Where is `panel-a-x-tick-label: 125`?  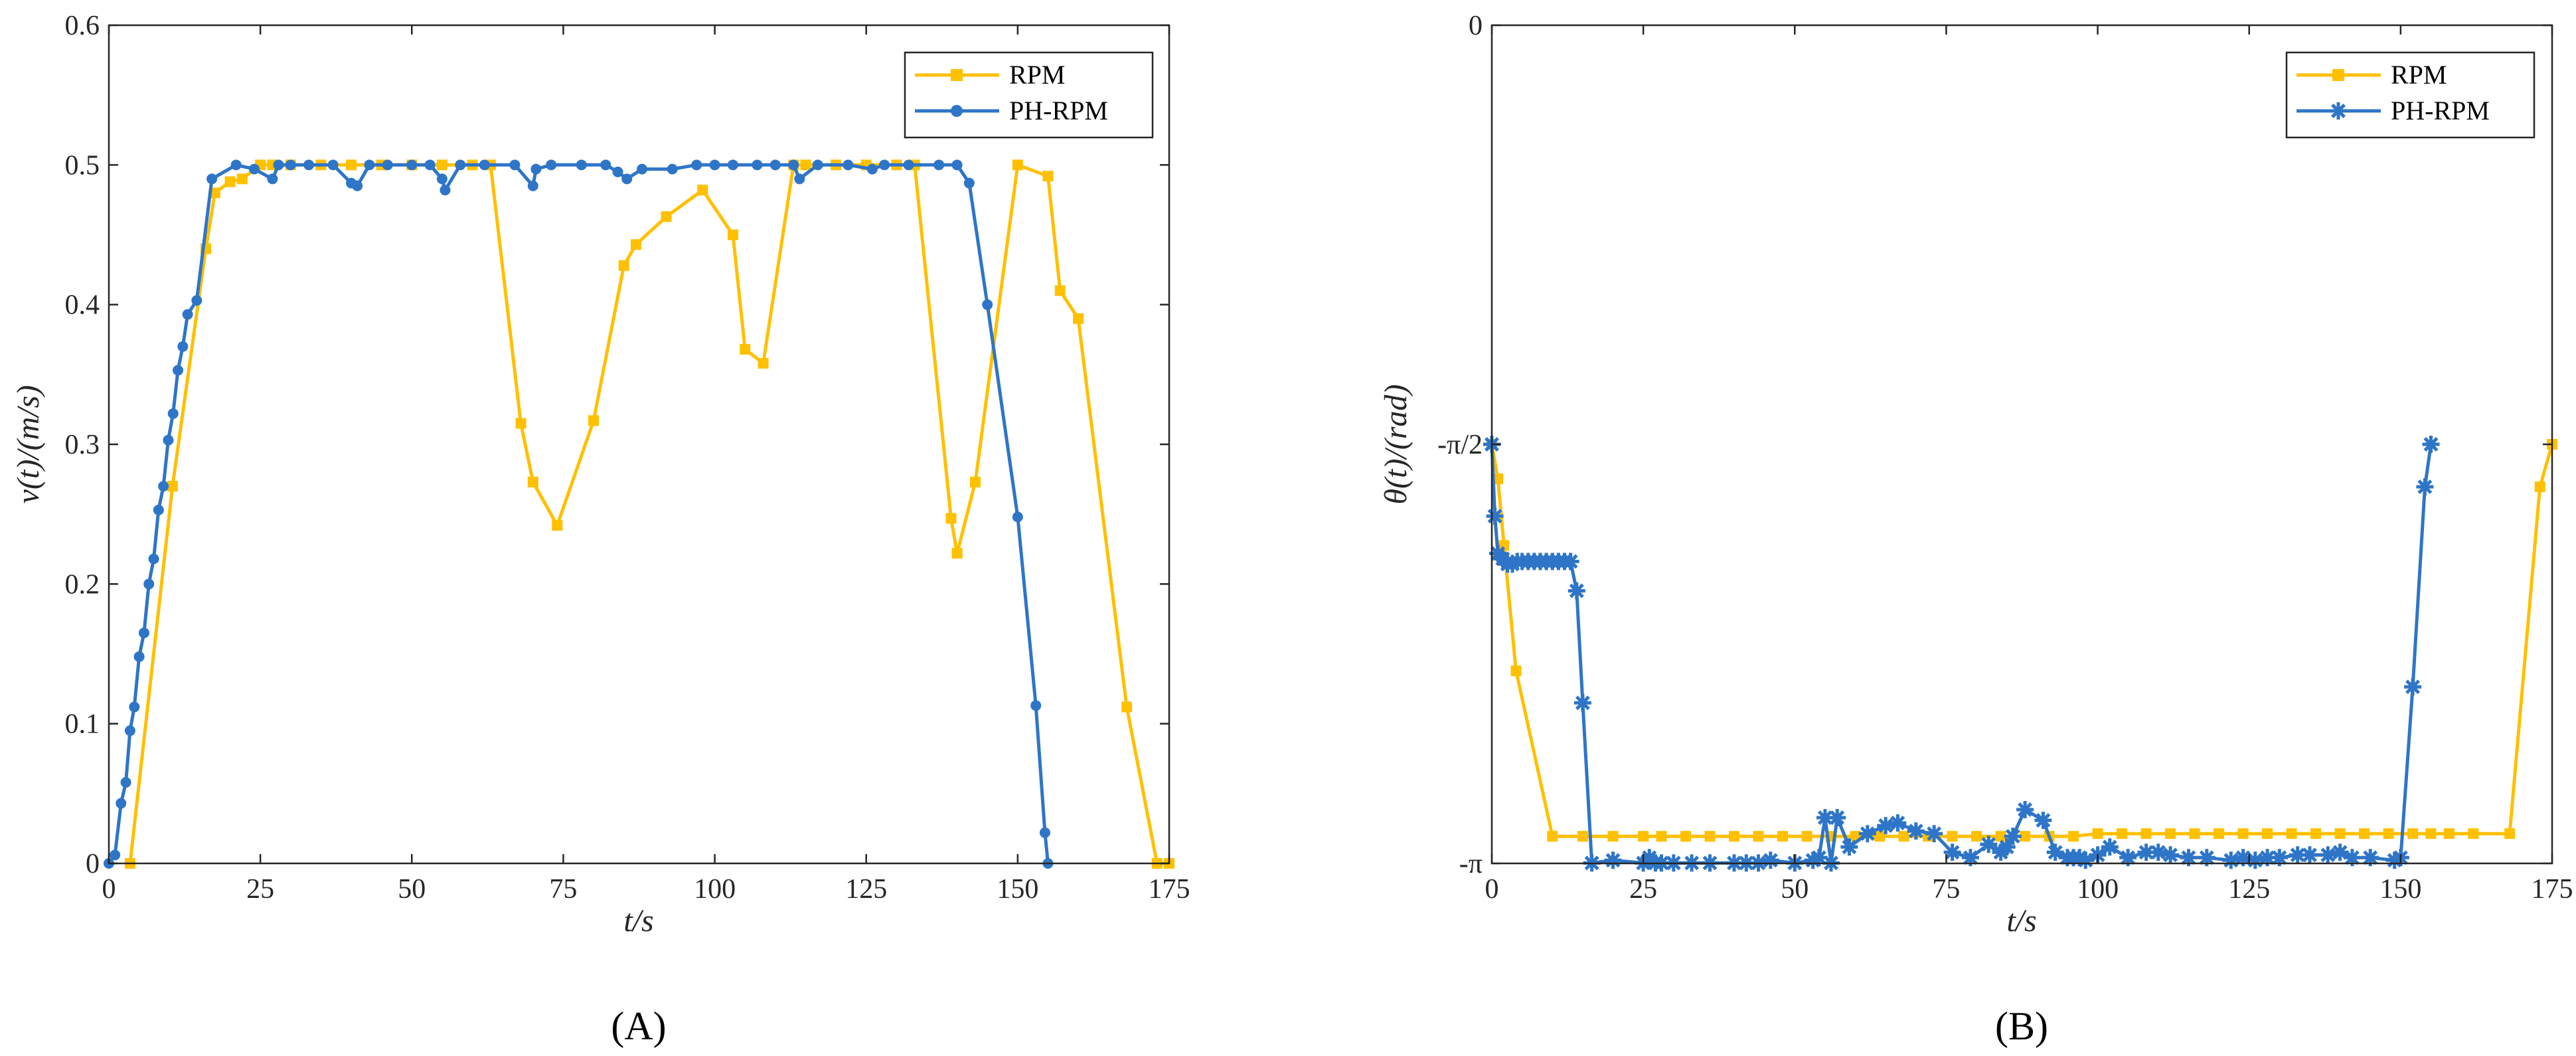 panel-a-x-tick-label: 125 is located at coordinates (866, 889).